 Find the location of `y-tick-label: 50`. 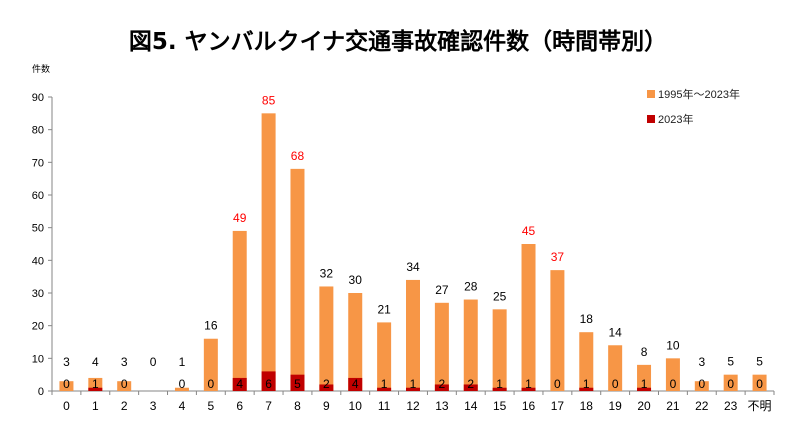

y-tick-label: 50 is located at coordinates (38, 229).